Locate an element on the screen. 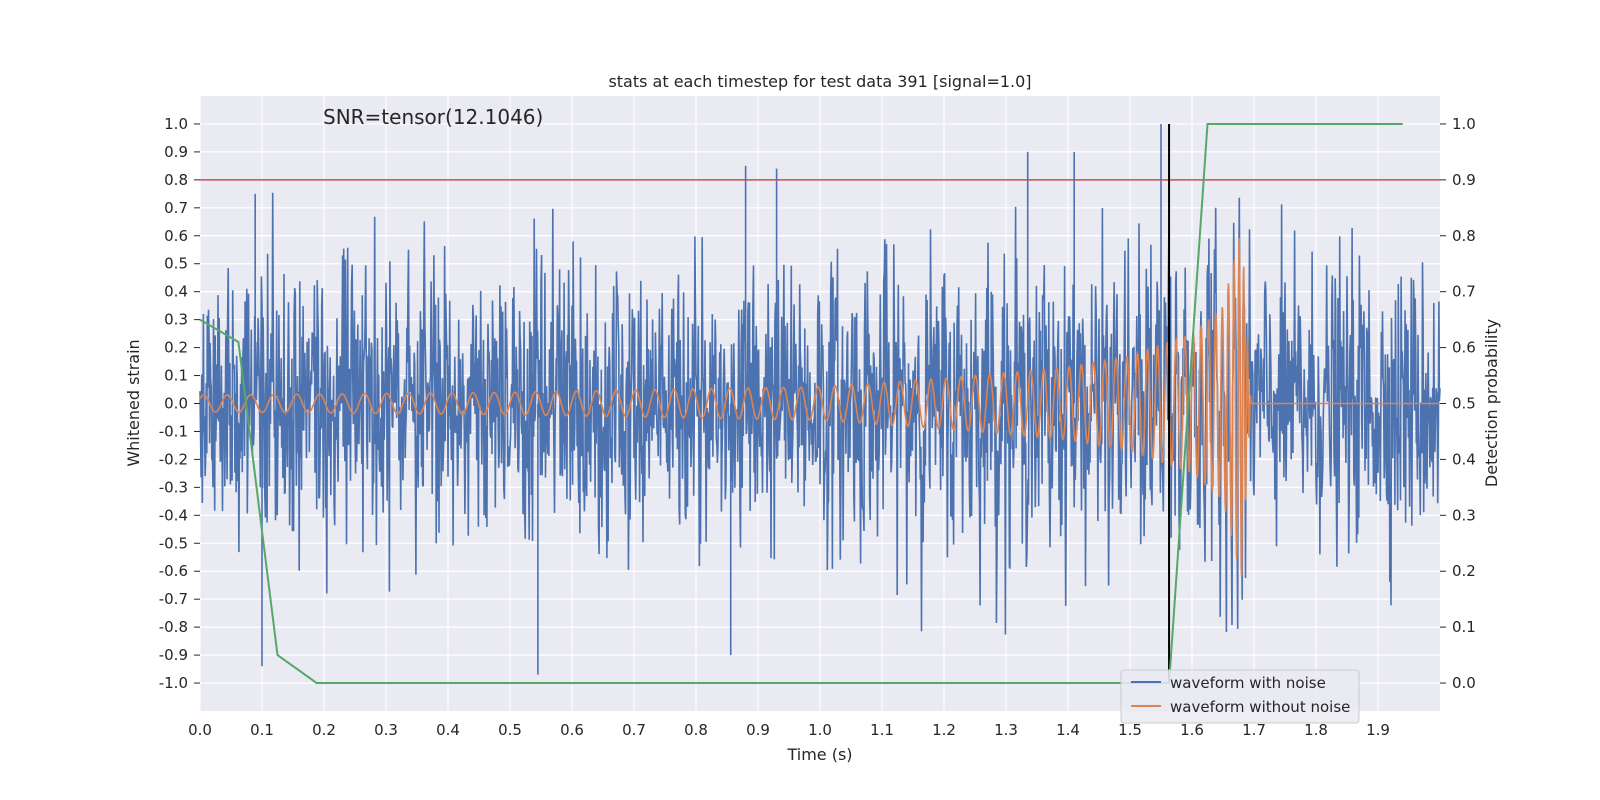 Image resolution: width=1600 pixels, height=800 pixels. x-tick-label: 0.7 is located at coordinates (634, 730).